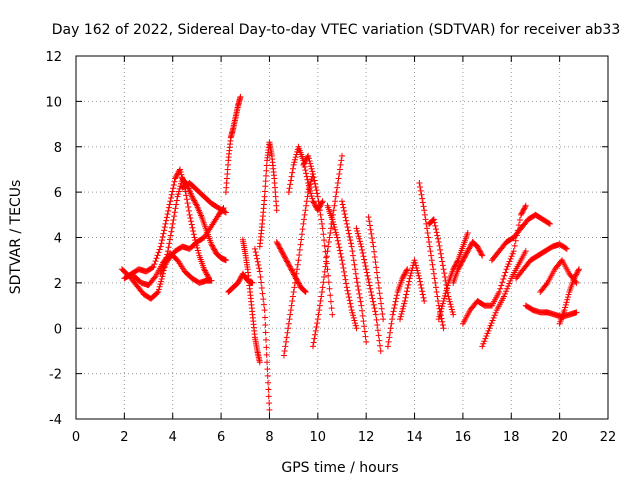 This screenshot has width=640, height=480. What do you see at coordinates (551, 311) in the screenshot?
I see `series-arc-ad` at bounding box center [551, 311].